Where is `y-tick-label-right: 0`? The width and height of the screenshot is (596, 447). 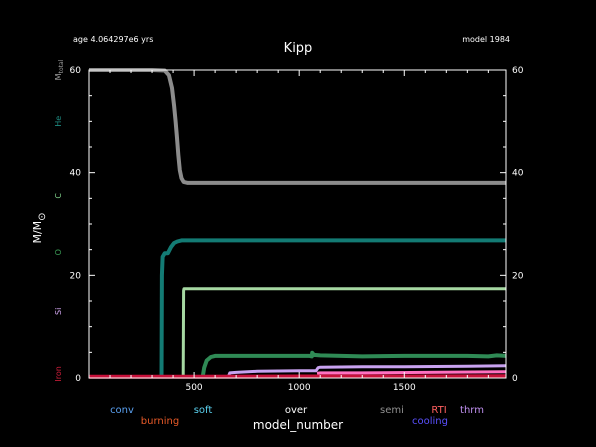
y-tick-label-right: 0 is located at coordinates (515, 379).